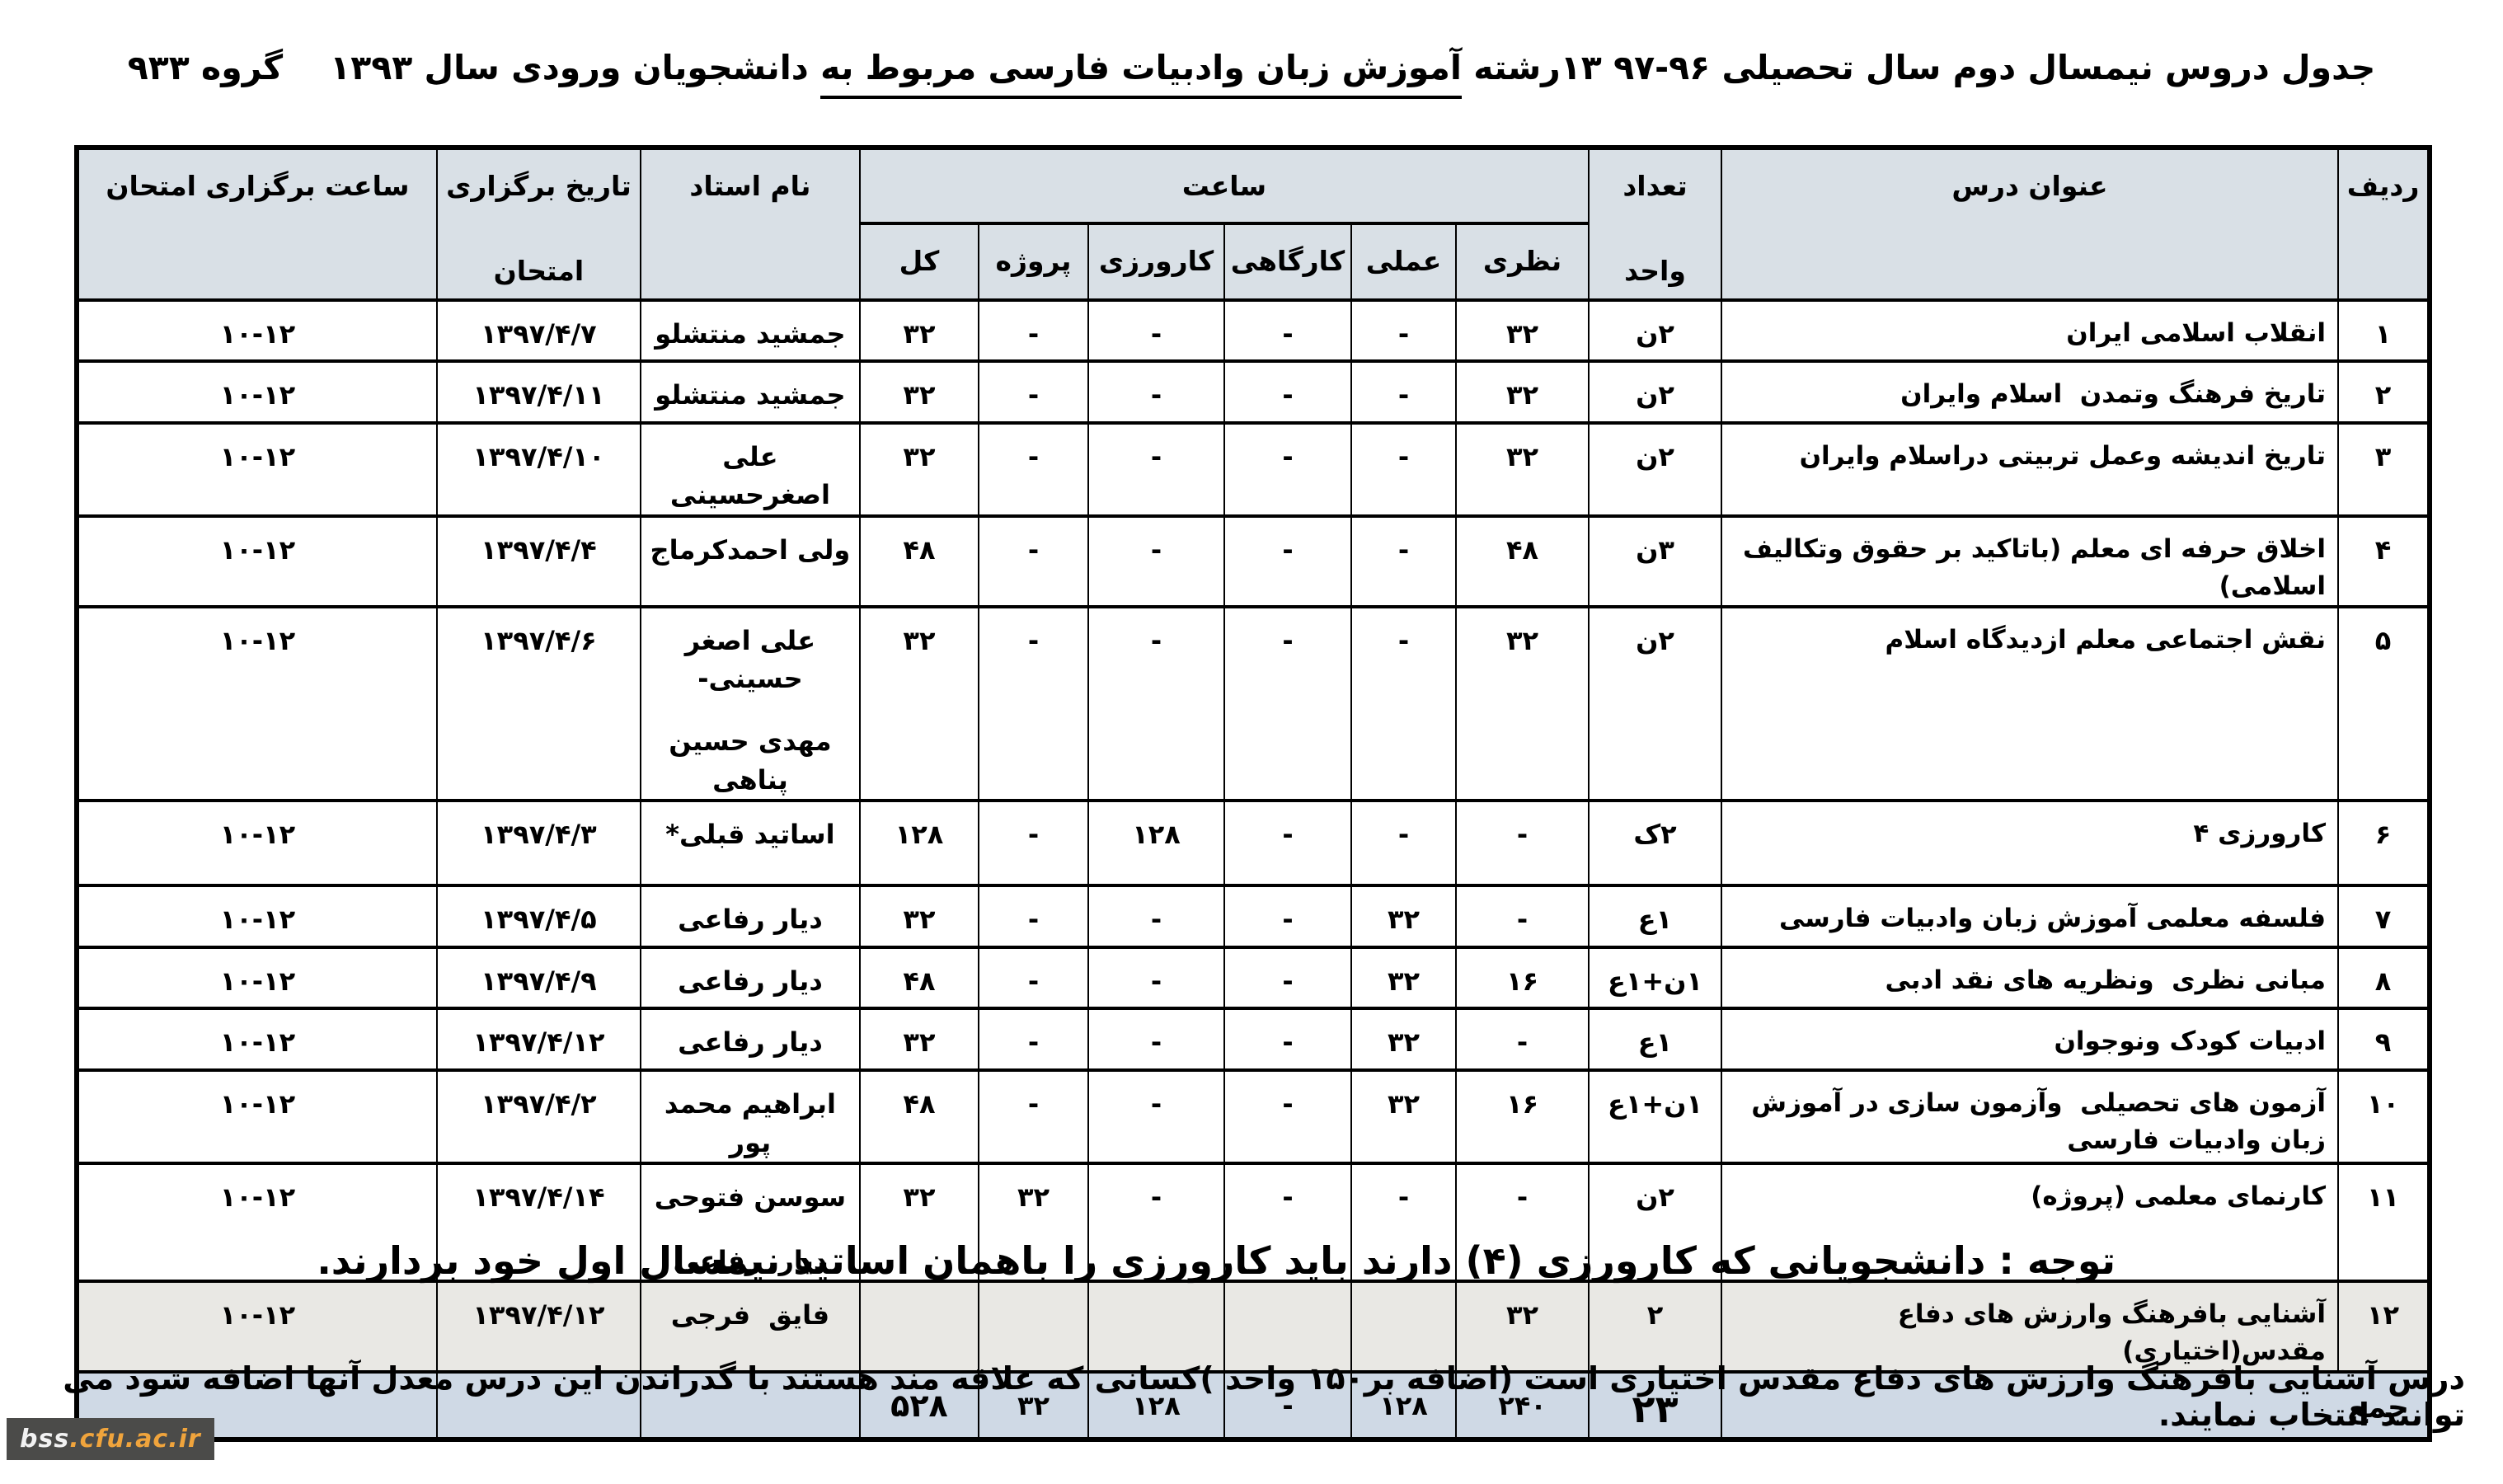 This screenshot has height=1484, width=2503. I want to click on sum-internship: ۱۲۸, so click(1156, 1405).